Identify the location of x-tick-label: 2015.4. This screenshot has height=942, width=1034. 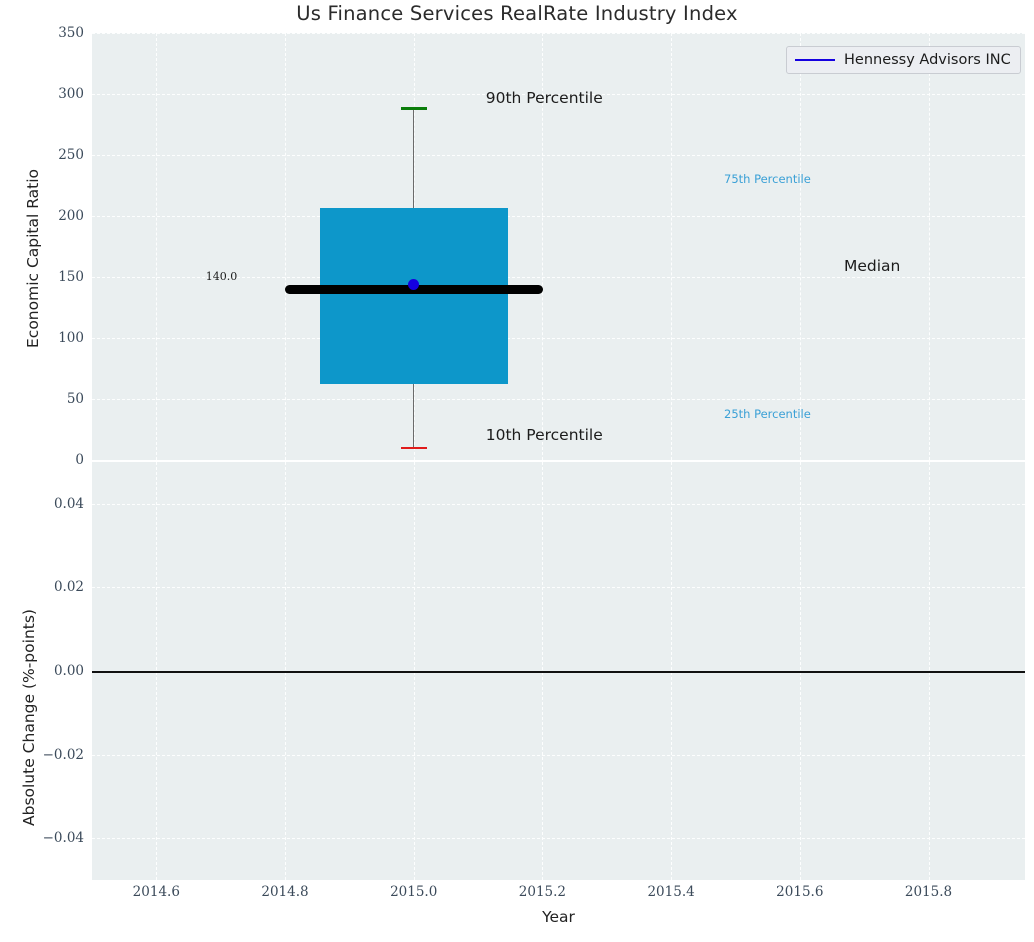
(671, 892).